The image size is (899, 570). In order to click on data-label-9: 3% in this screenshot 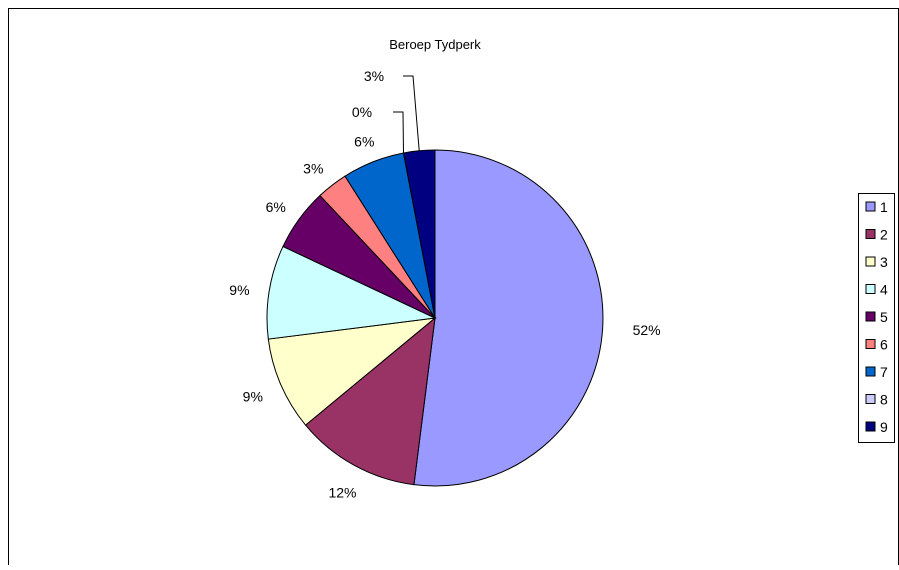, I will do `click(374, 76)`.